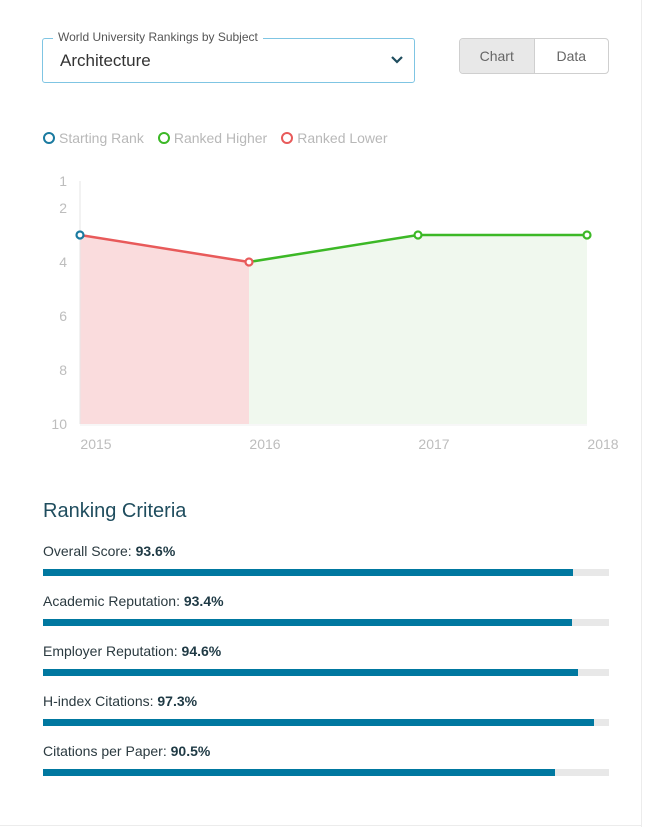 This screenshot has height=827, width=647. Describe the element at coordinates (63, 370) in the screenshot. I see `y-tick-label: 8` at that location.